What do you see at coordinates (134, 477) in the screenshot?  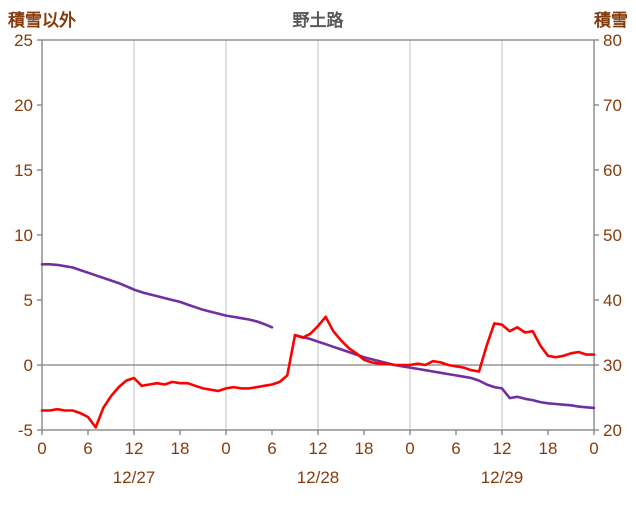 I see `x-day-label: 12/27` at bounding box center [134, 477].